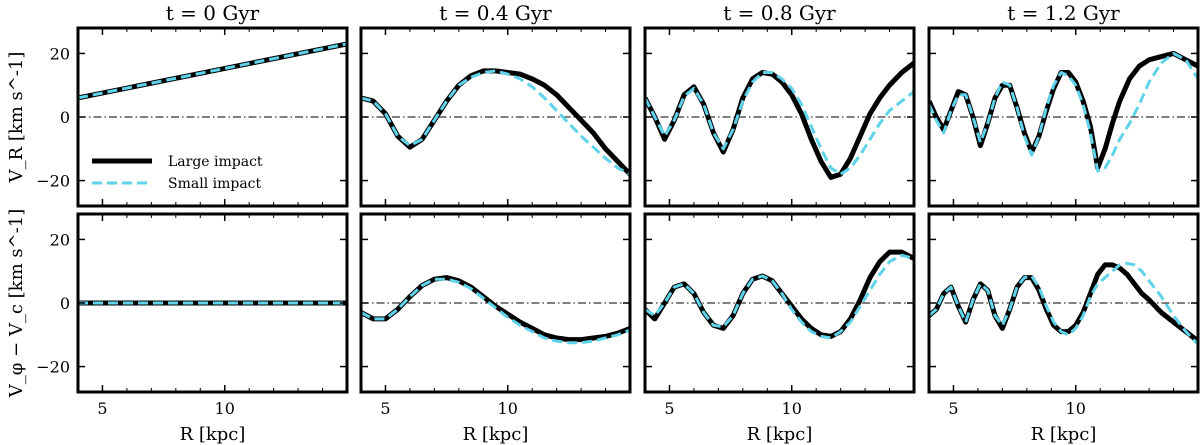  Describe the element at coordinates (192, 117) in the screenshot. I see `panel-r0-c0: −20 0 20` at that location.